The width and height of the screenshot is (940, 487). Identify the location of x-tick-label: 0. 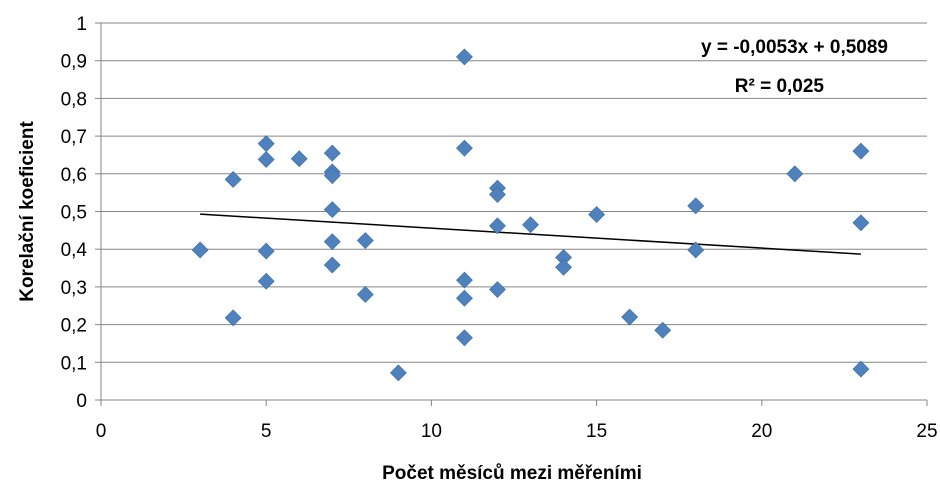
(101, 431).